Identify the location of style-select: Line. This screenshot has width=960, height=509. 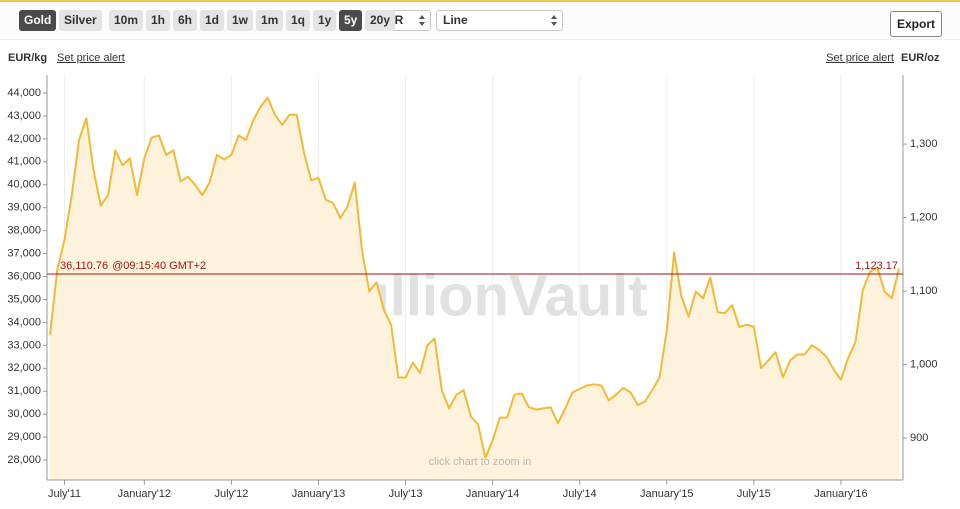
(499, 20).